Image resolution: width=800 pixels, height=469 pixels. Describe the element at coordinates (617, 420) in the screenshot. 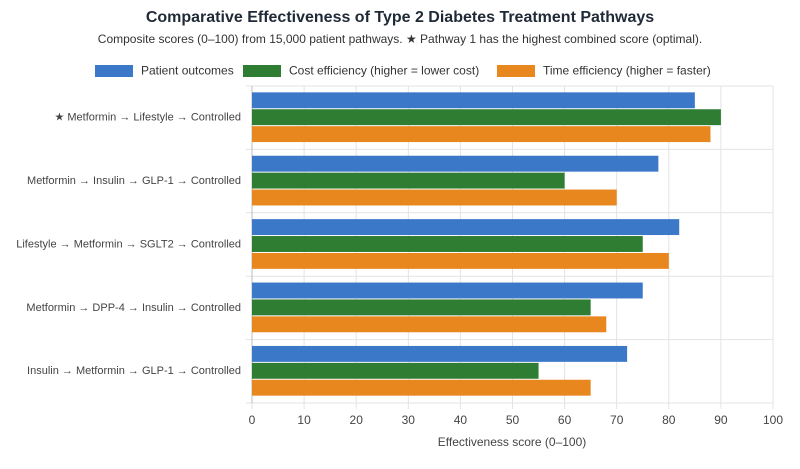

I see `x-tick-label: 70` at that location.